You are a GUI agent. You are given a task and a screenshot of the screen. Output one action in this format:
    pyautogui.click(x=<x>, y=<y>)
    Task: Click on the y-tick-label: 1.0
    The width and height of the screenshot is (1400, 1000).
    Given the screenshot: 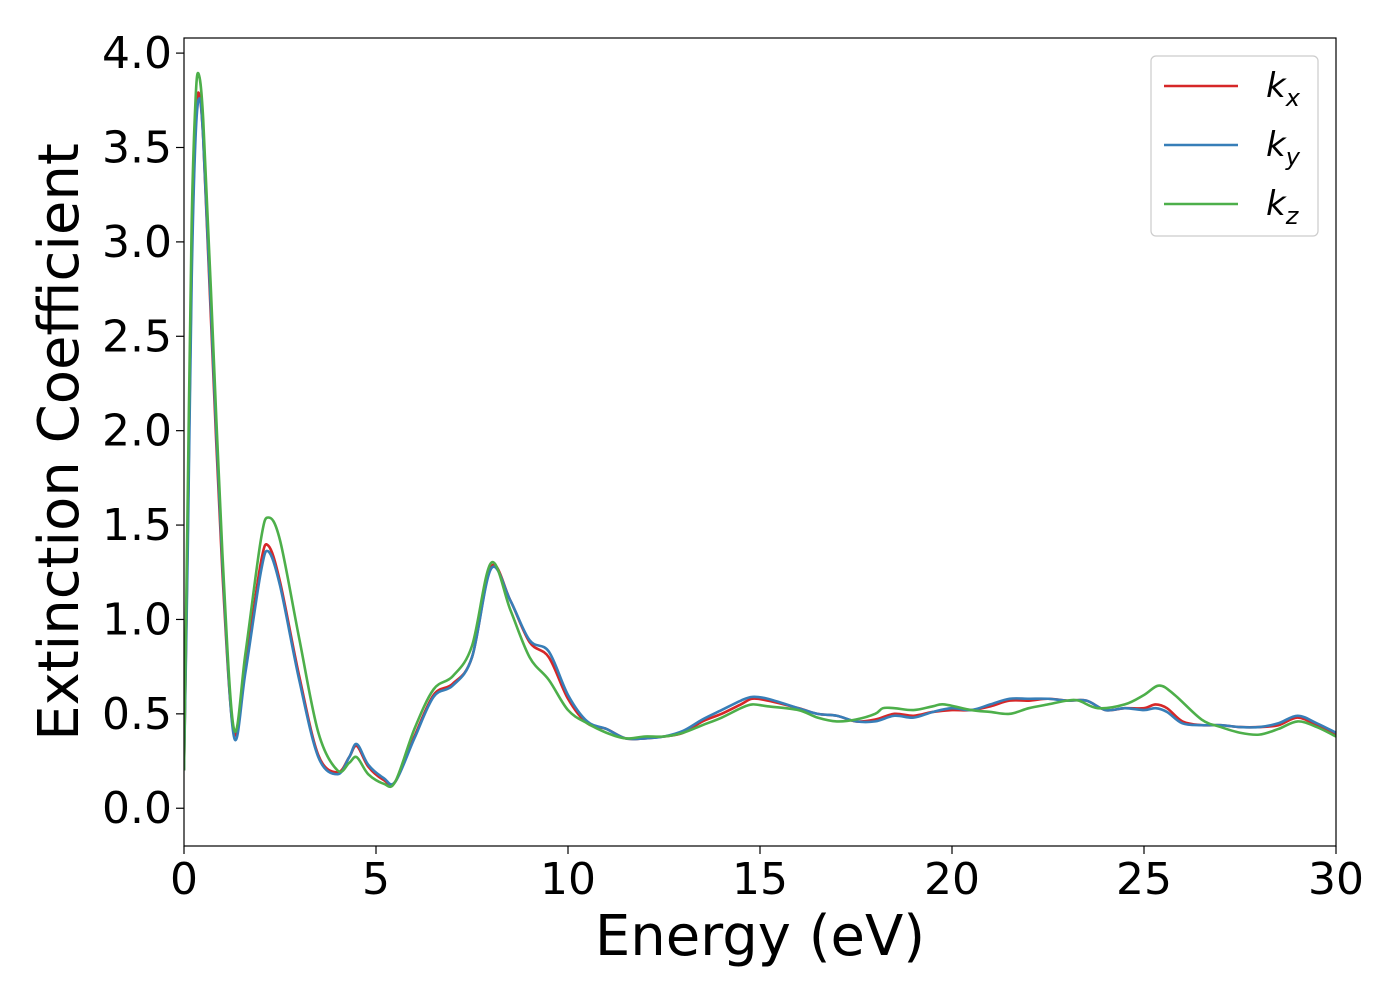 What is the action you would take?
    pyautogui.click(x=137, y=619)
    